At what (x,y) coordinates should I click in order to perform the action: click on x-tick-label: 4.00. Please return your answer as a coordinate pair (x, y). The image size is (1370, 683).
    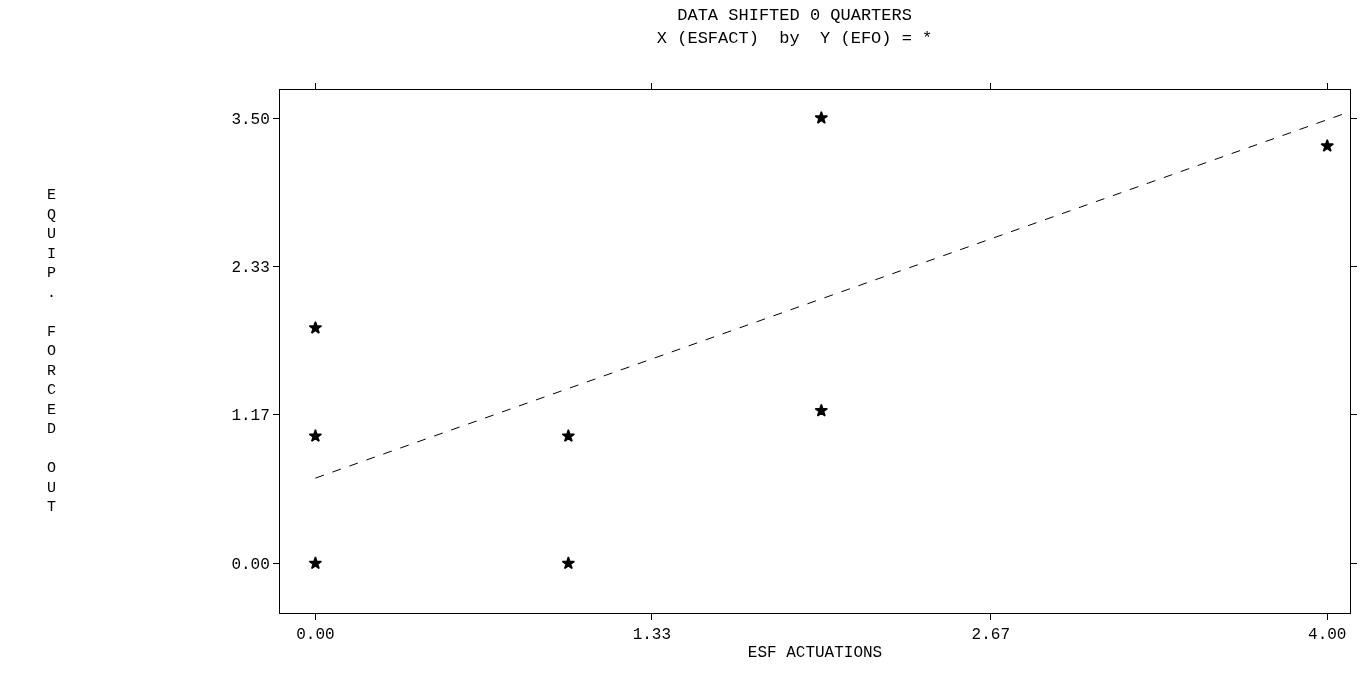
    Looking at the image, I should click on (1327, 635).